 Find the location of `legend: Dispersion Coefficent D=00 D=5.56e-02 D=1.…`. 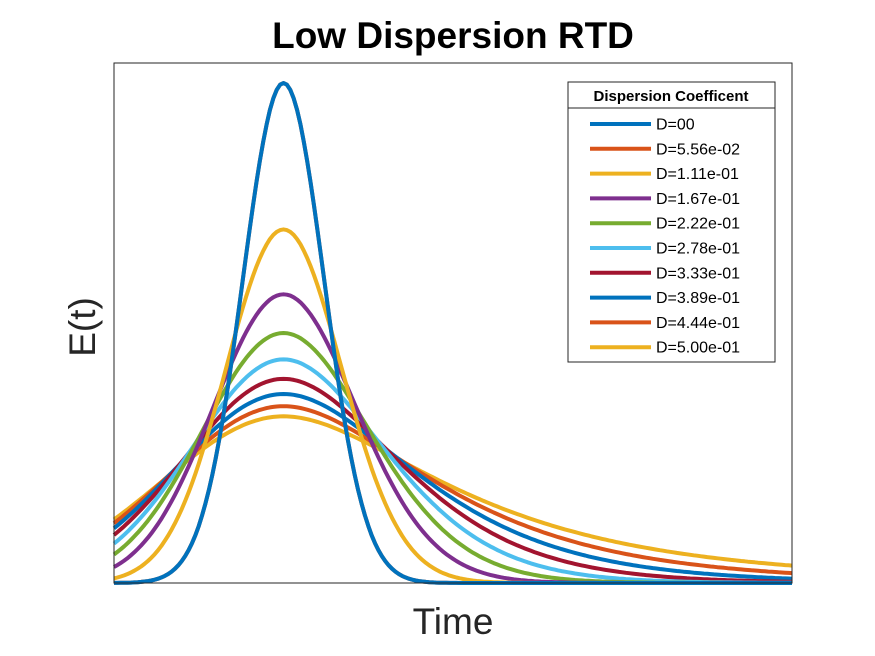

legend: Dispersion Coefficent D=00 D=5.56e-02 D=1.… is located at coordinates (671, 222).